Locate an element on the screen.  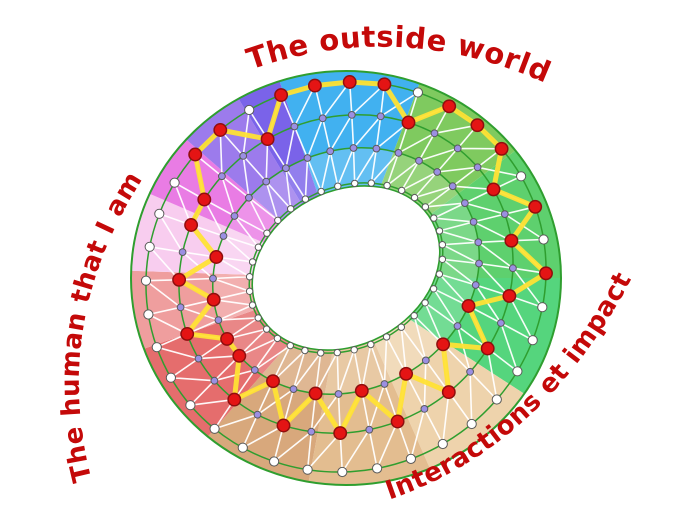
donut-hole is located at coordinates (346, 268).